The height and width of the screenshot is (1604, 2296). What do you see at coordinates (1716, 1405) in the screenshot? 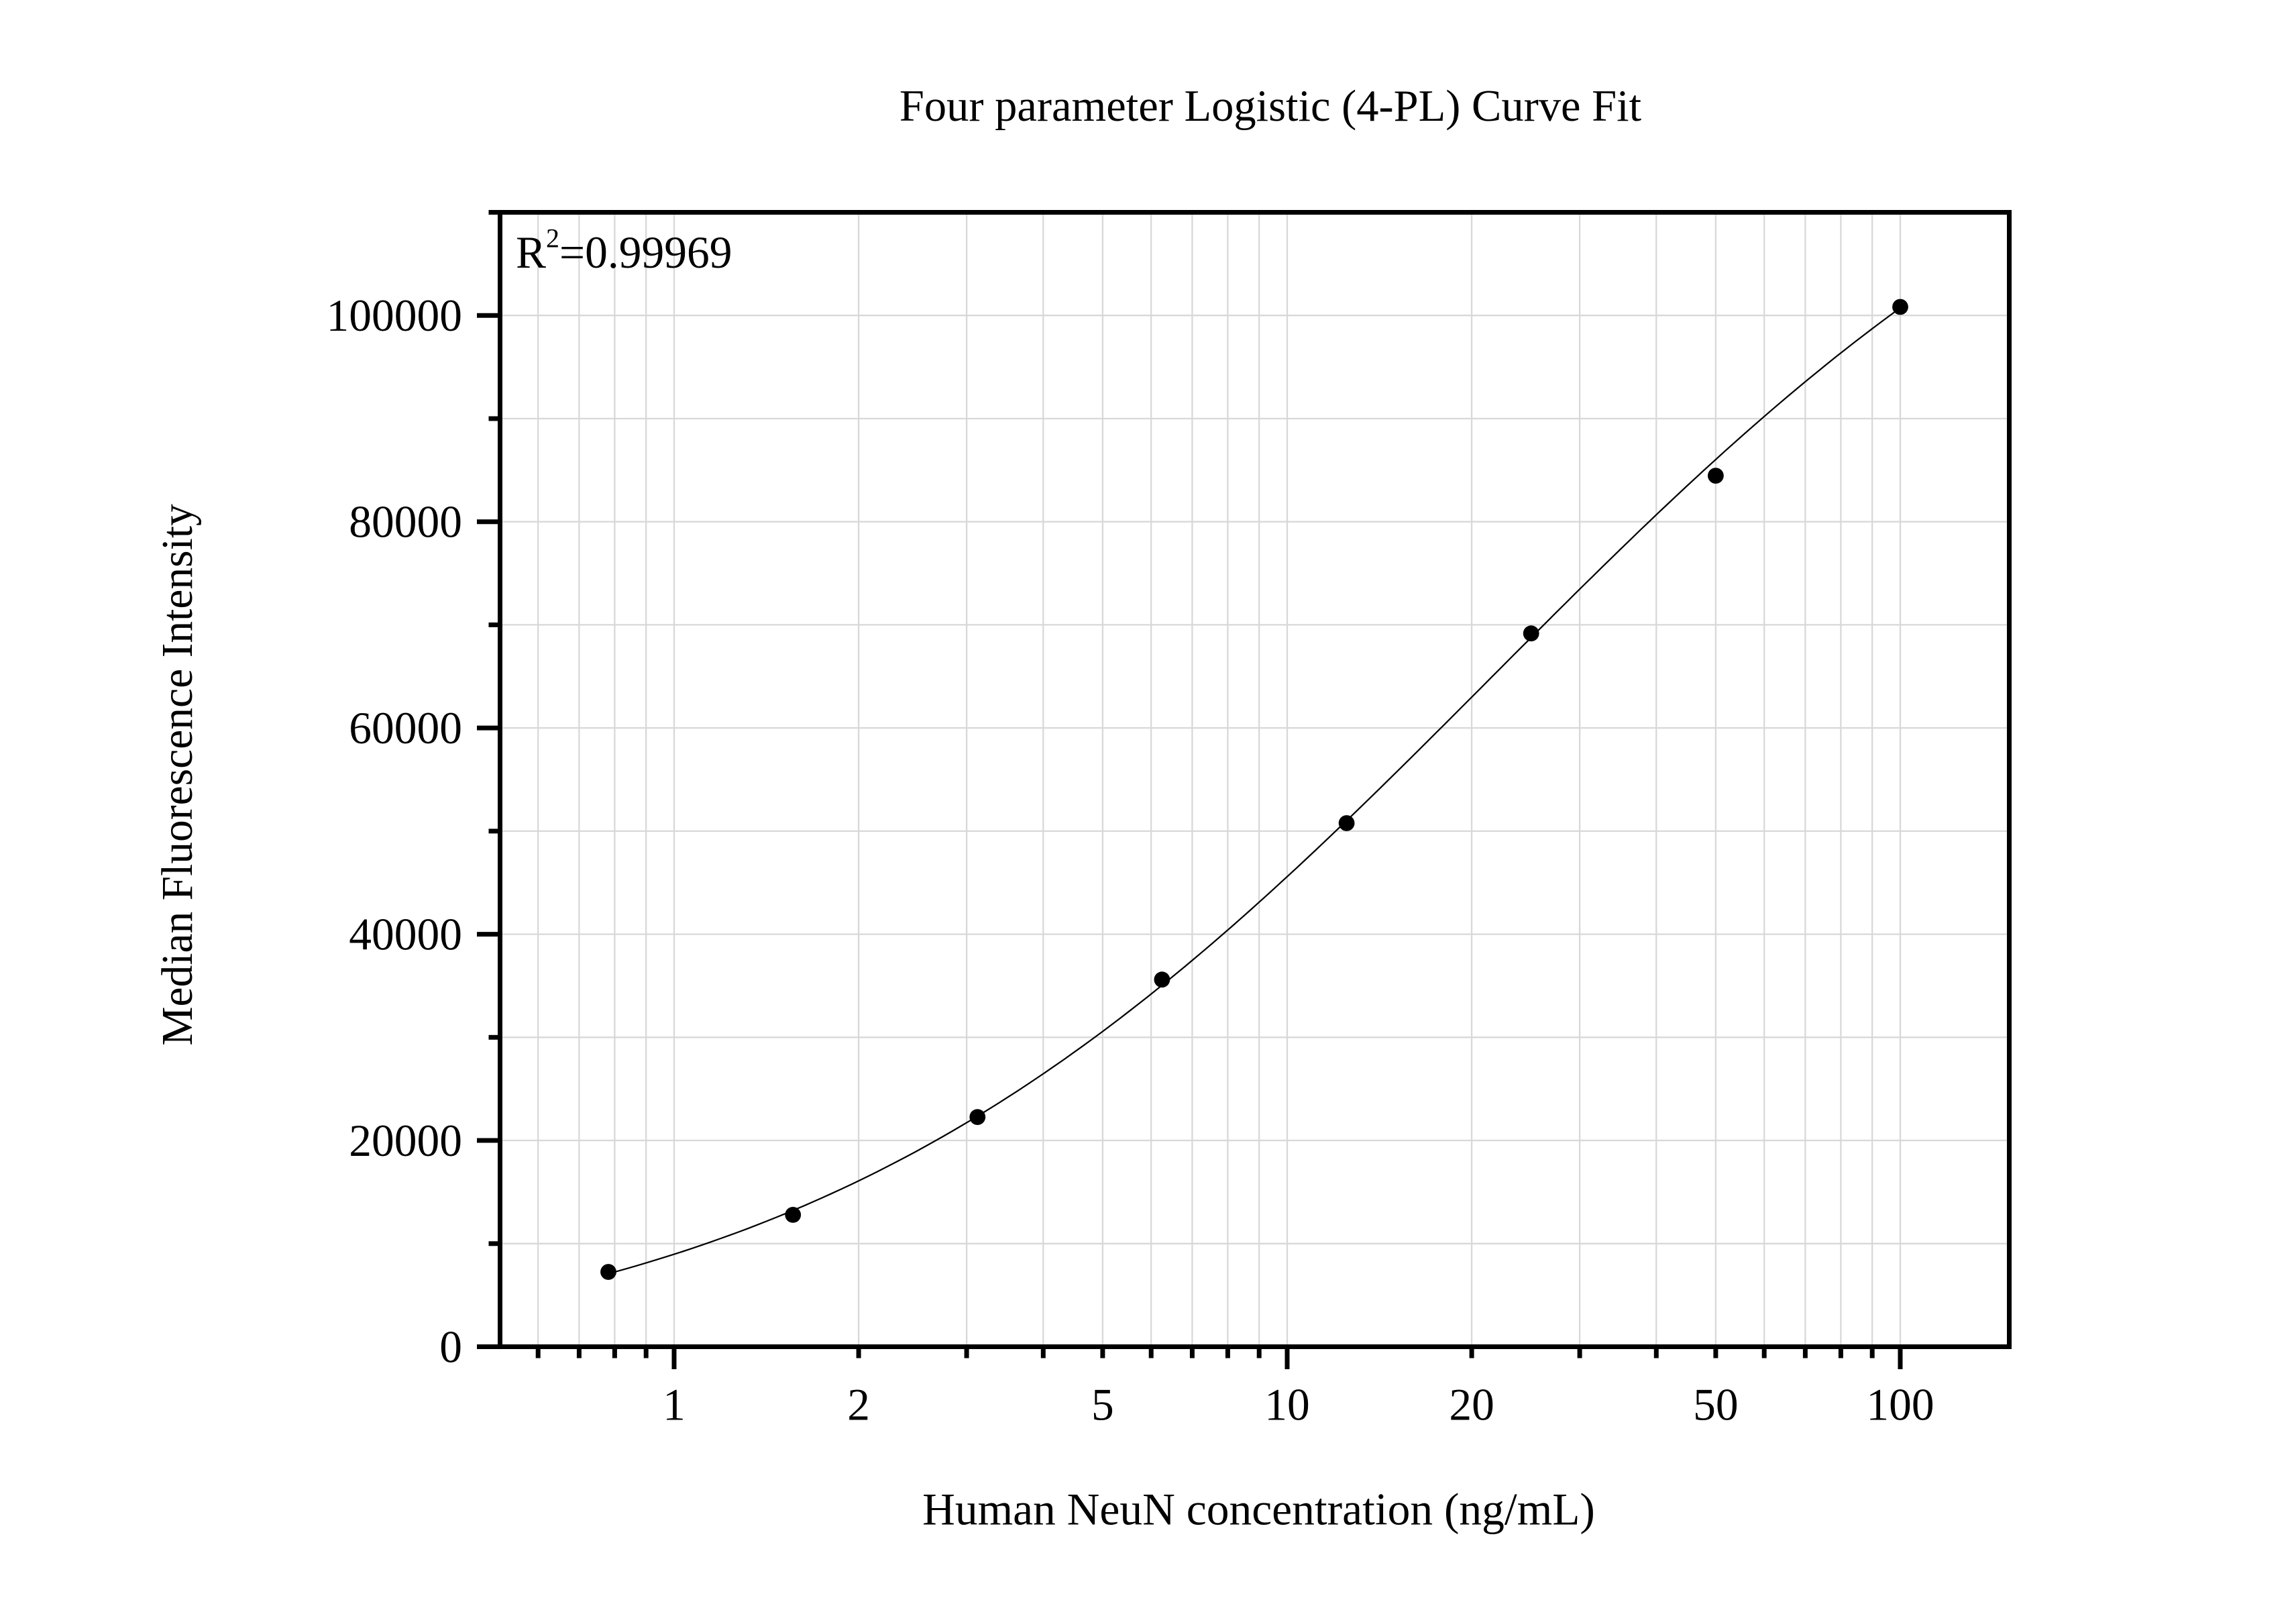
I see `svg-text: 50` at bounding box center [1716, 1405].